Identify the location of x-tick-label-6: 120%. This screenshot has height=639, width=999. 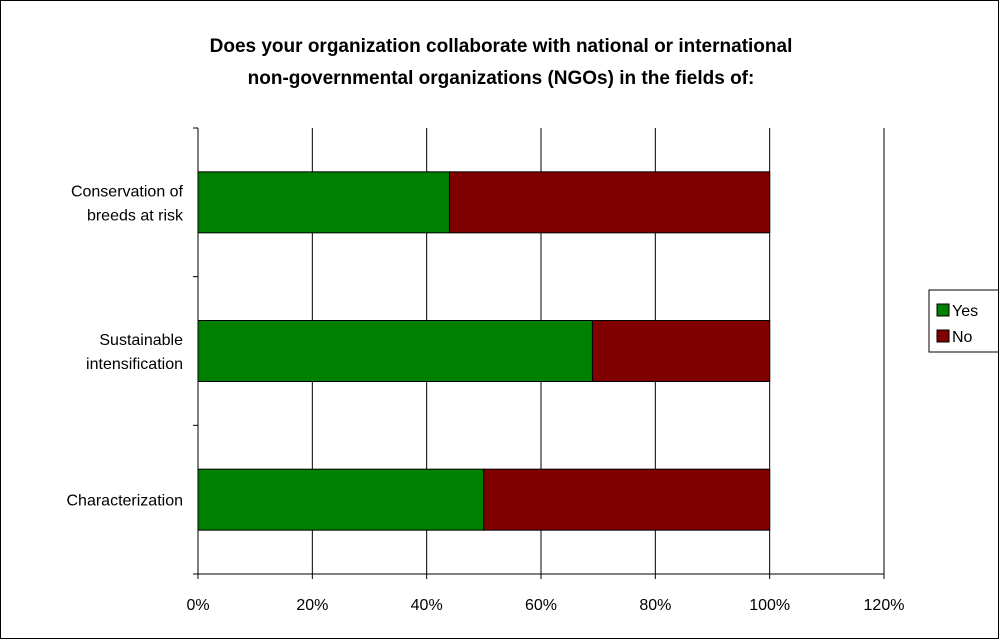
(884, 605).